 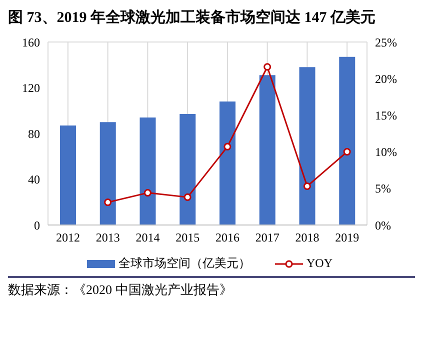 I want to click on y-tick-label: 160, so click(x=31, y=42).